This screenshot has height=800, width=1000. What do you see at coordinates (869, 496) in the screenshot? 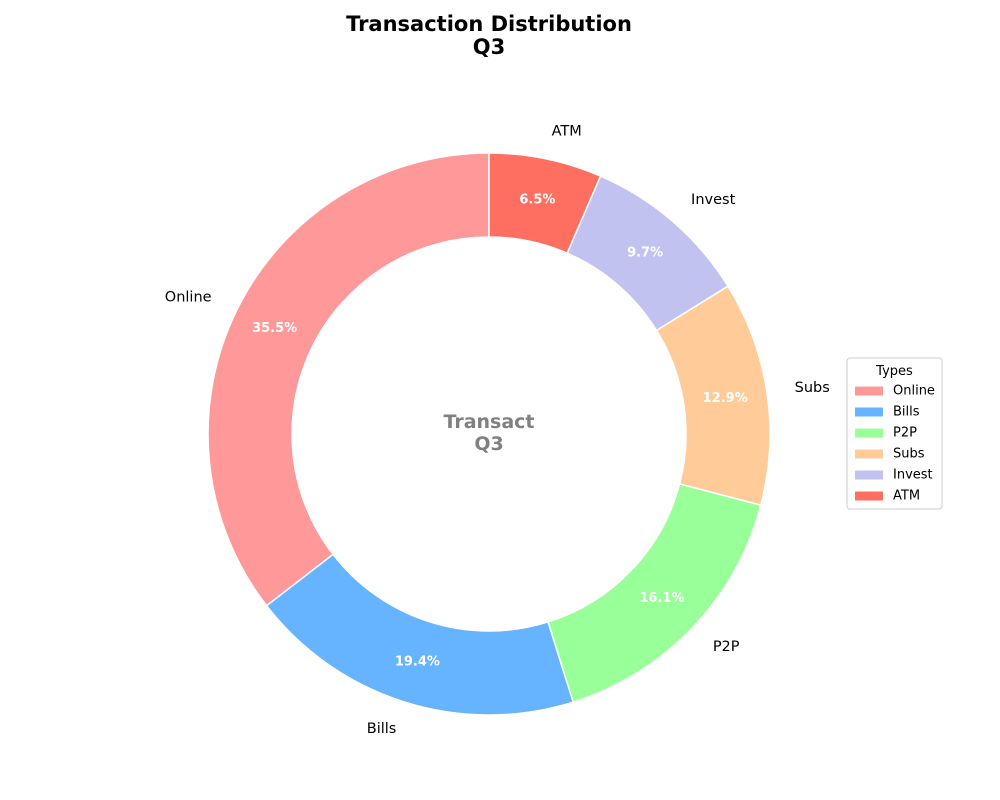
I see `legend-swatch-atm` at bounding box center [869, 496].